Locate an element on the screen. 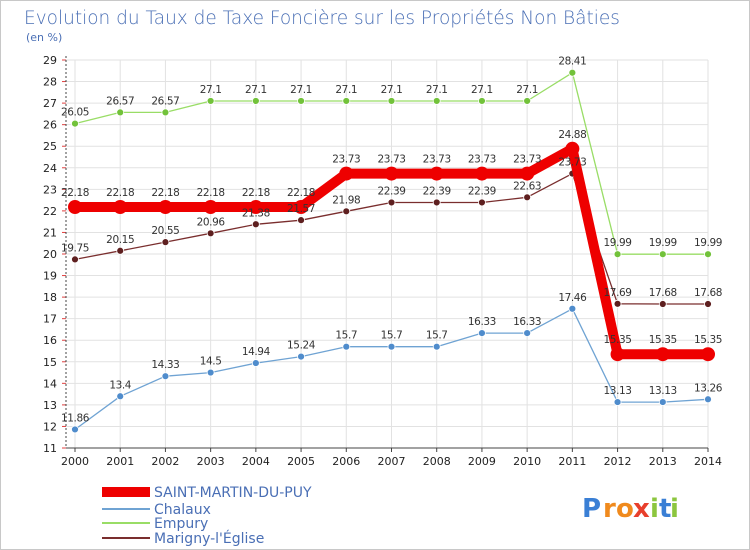  data-label-chalaux: 15.24 is located at coordinates (301, 346).